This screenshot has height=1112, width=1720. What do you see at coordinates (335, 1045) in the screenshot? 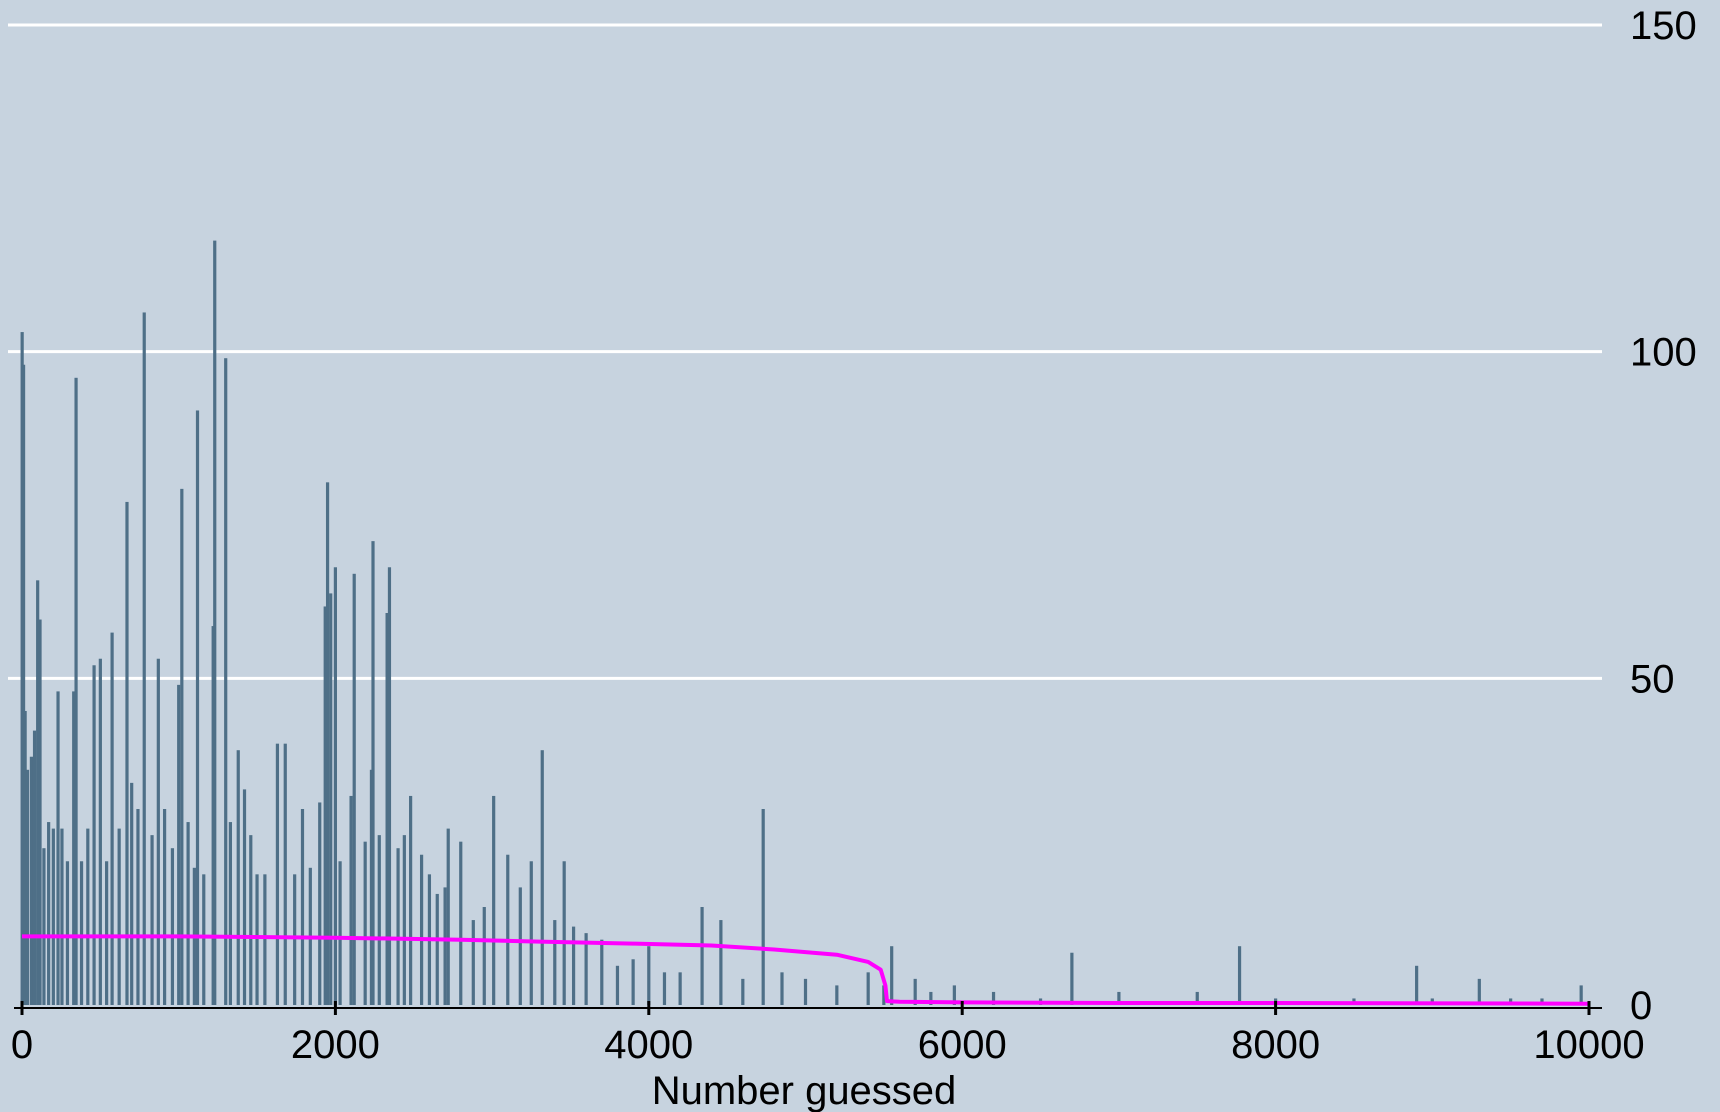
I see `x-tick-label-2000: 2000` at bounding box center [335, 1045].